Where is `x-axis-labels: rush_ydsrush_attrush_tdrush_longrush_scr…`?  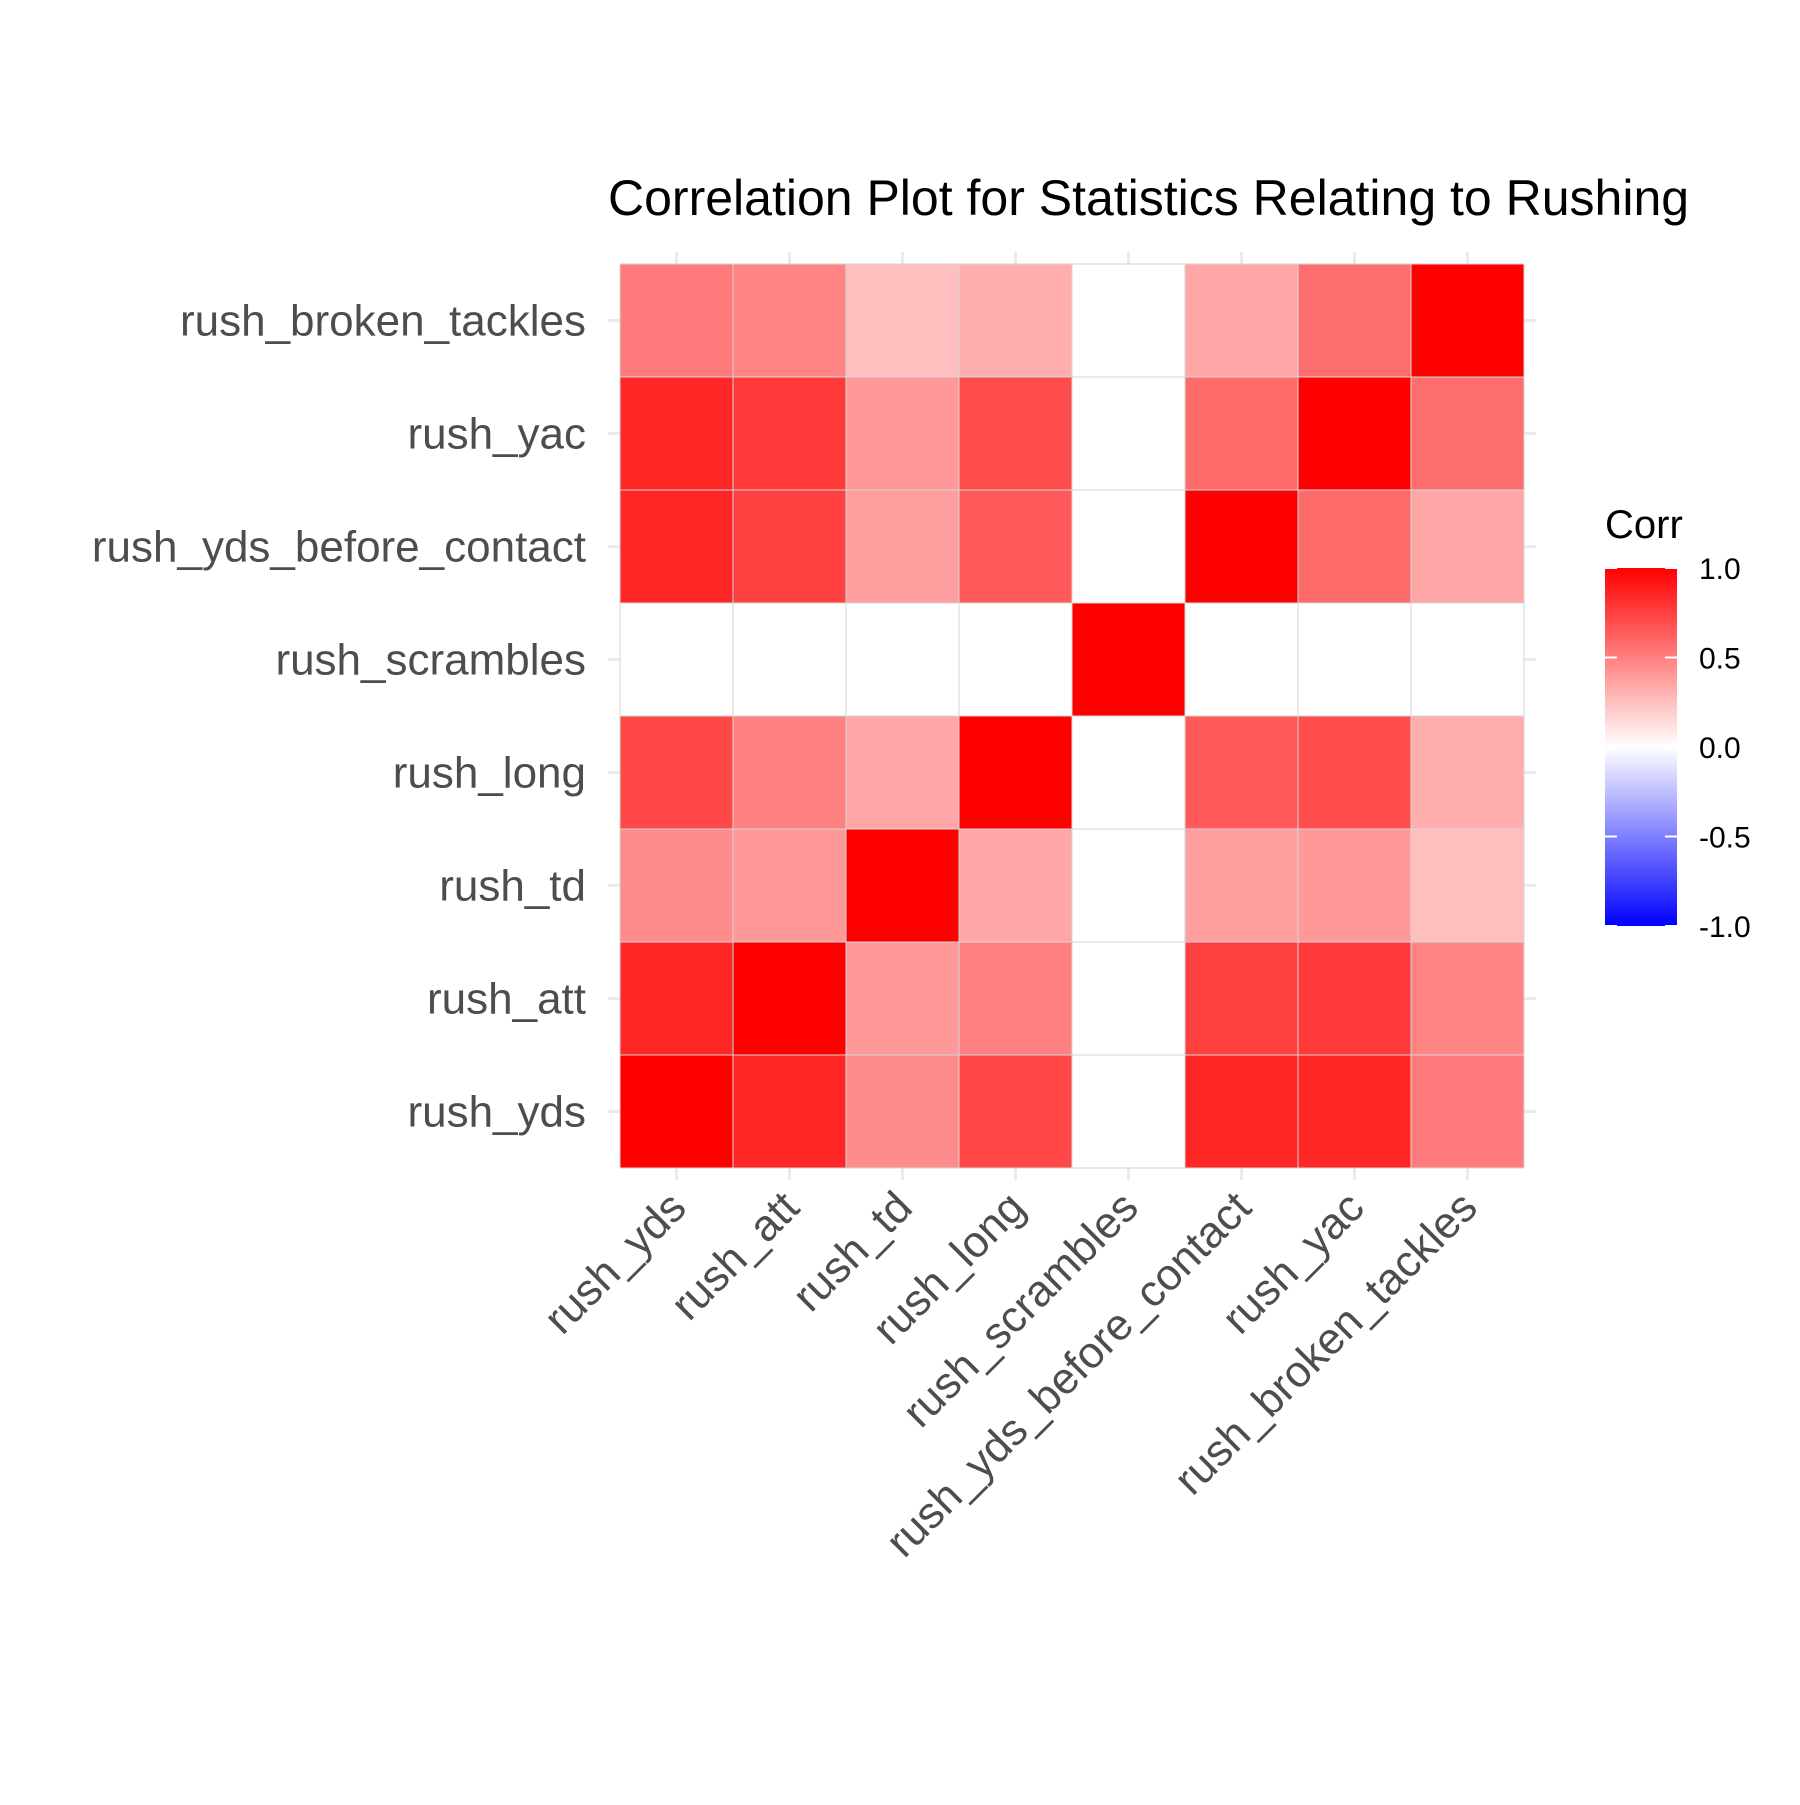 x-axis-labels: rush_ydsrush_attrush_tdrush_longrush_scr… is located at coordinates (1011, 1374).